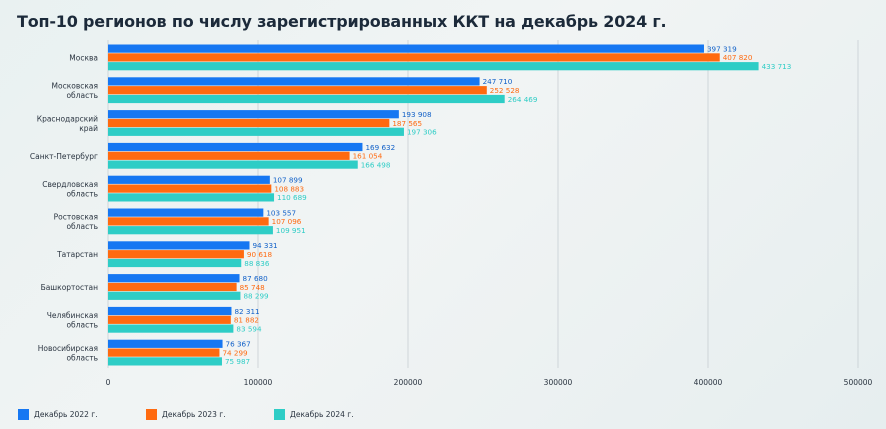 The width and height of the screenshot is (886, 429). Describe the element at coordinates (256, 296) in the screenshot. I see `data-label: 88 299` at that location.